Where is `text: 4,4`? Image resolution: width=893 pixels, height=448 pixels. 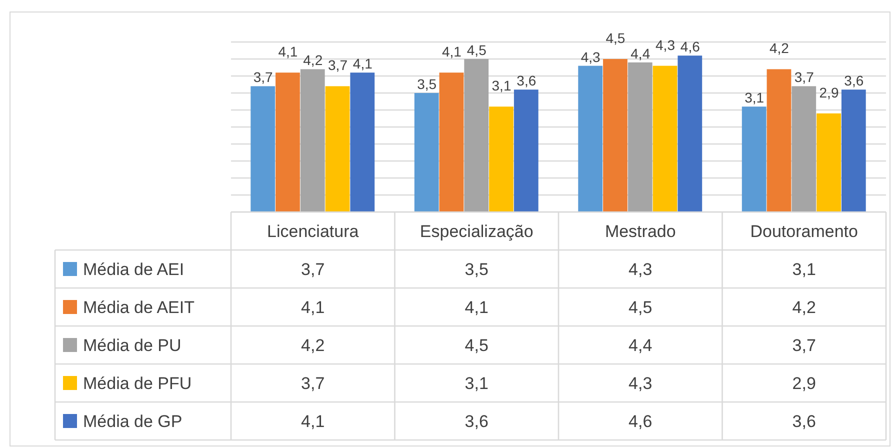 text: 4,4 is located at coordinates (640, 53).